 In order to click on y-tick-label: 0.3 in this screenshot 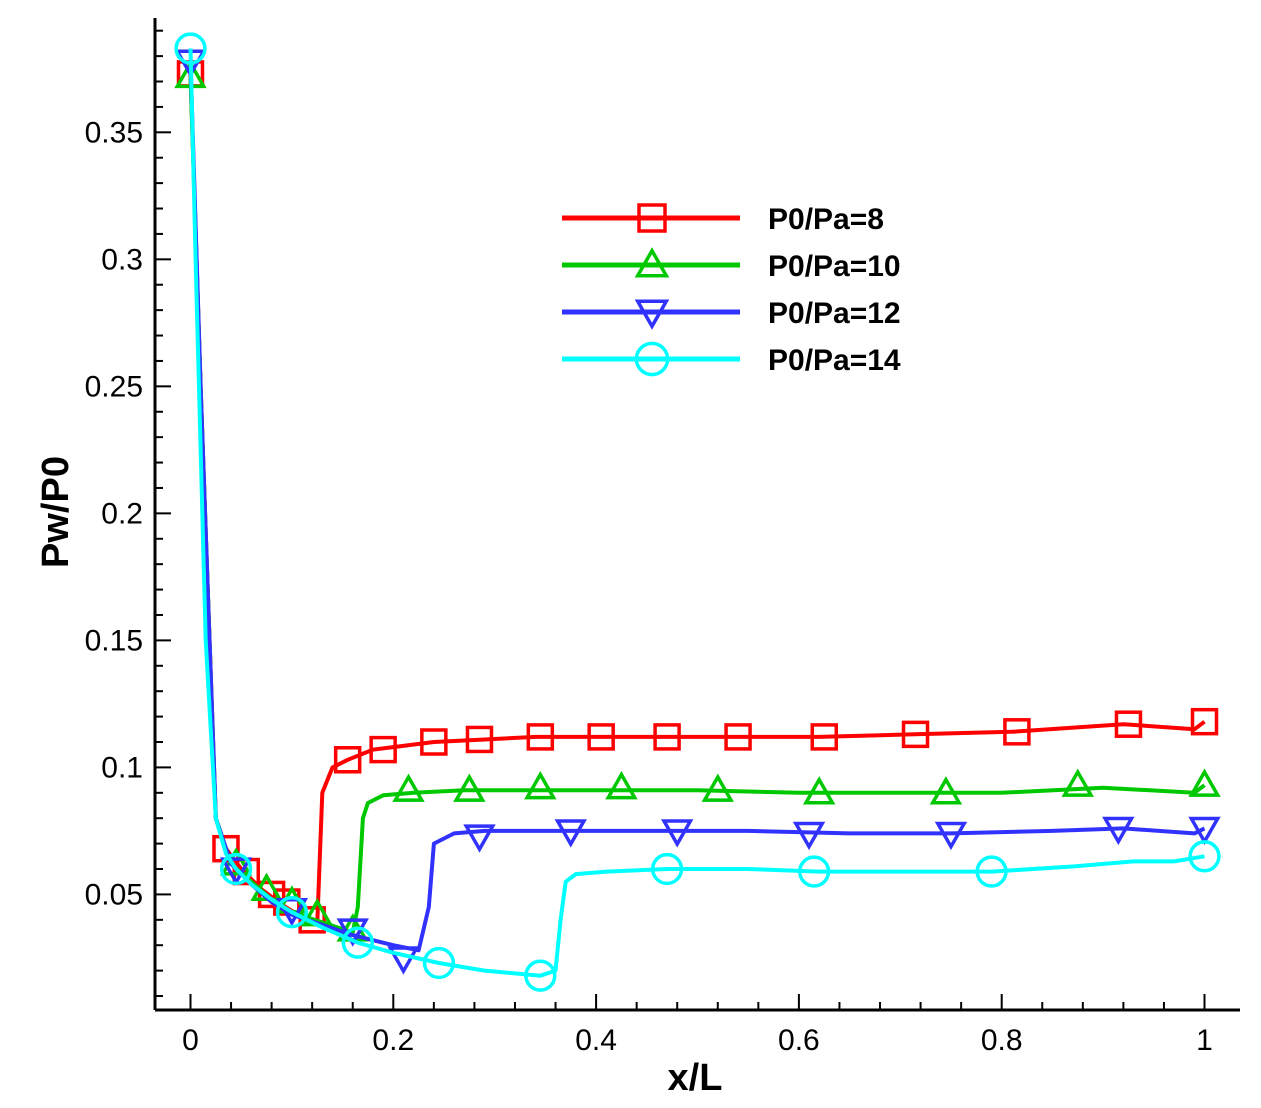, I will do `click(122, 259)`.